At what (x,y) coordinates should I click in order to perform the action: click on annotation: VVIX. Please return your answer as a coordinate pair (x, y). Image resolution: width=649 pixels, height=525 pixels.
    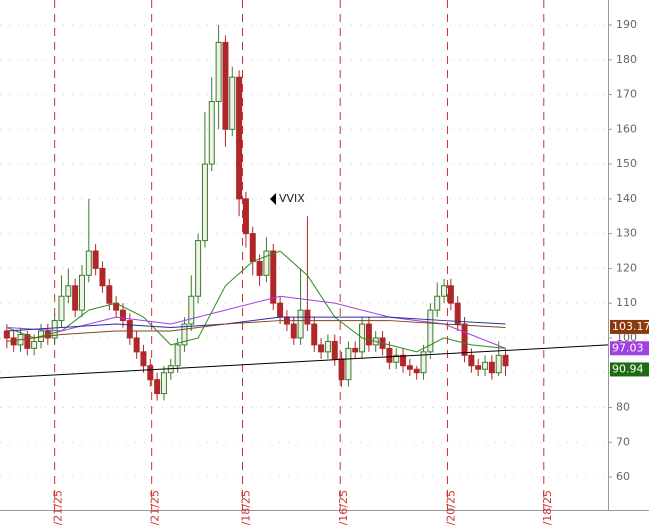
    Looking at the image, I should click on (292, 198).